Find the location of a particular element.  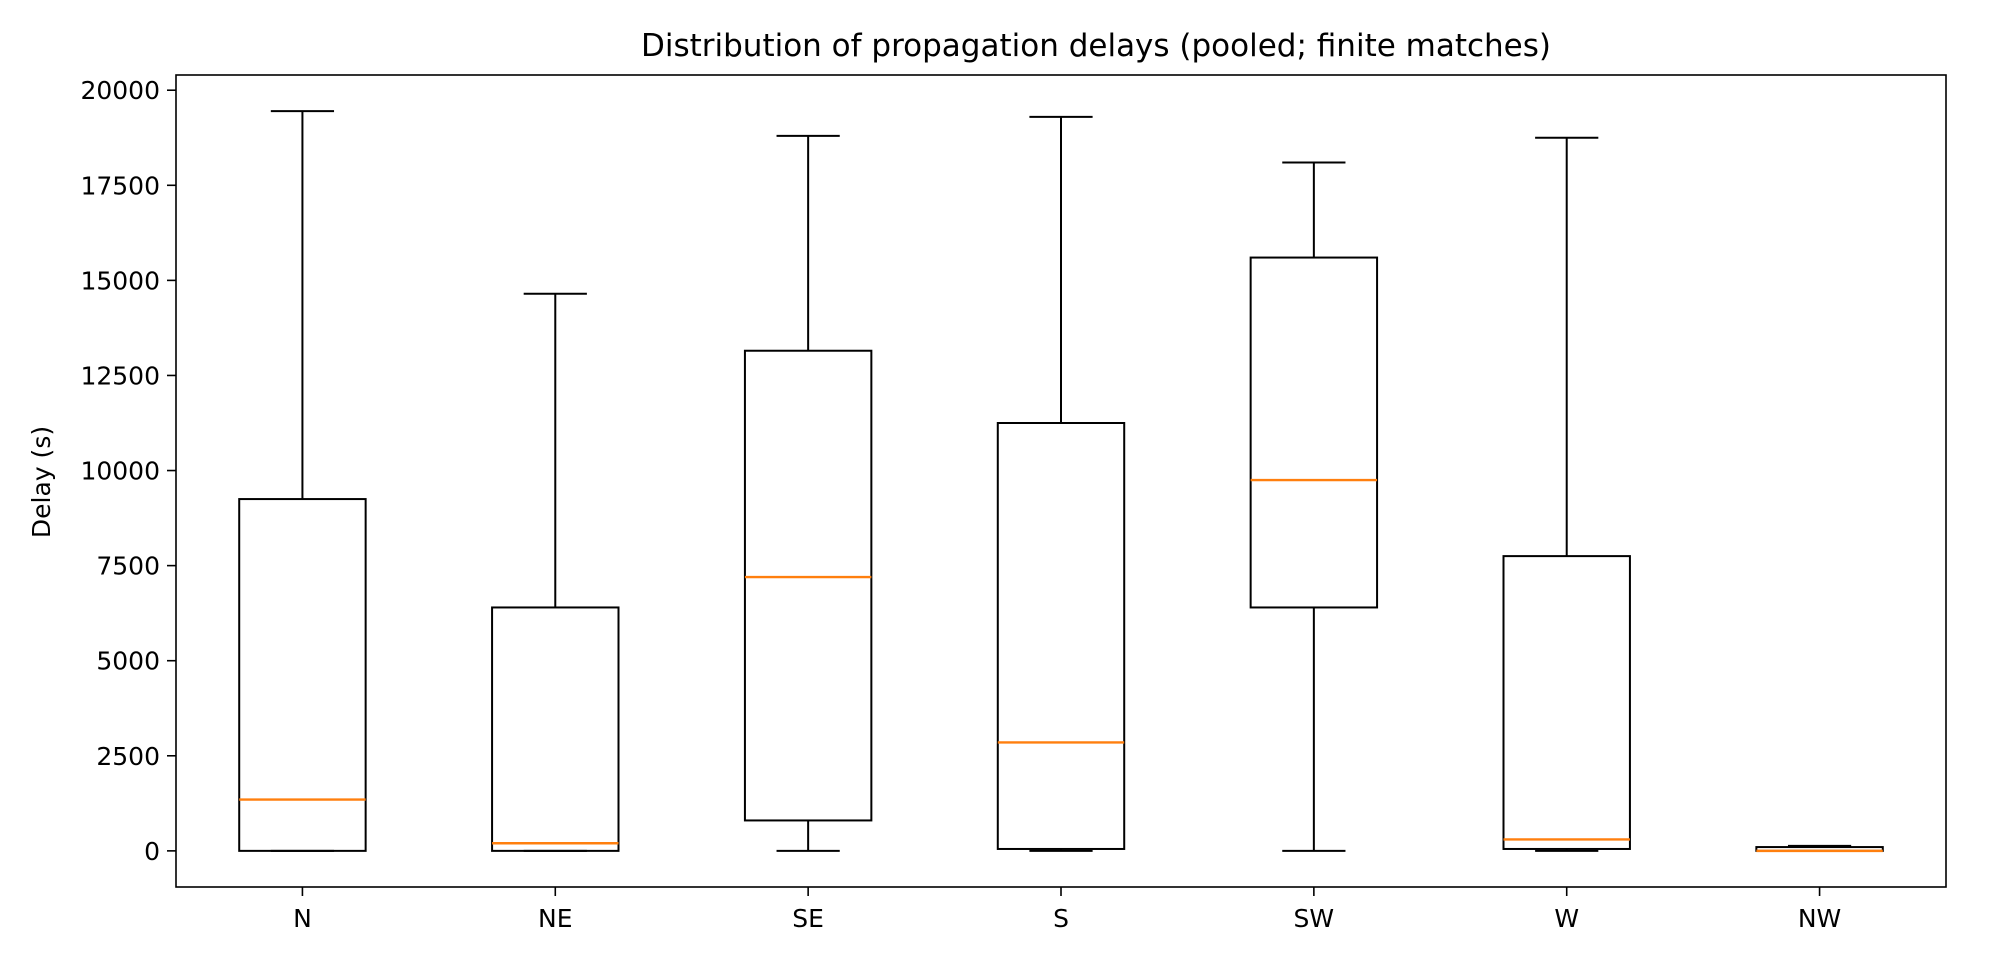

x-tick-label: SE is located at coordinates (808, 918).